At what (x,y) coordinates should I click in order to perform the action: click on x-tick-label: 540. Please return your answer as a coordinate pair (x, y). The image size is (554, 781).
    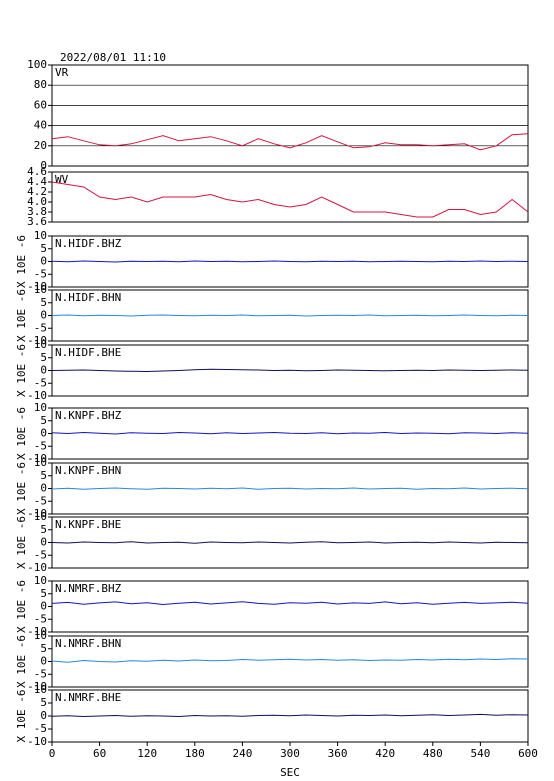
    Looking at the image, I should click on (480, 753).